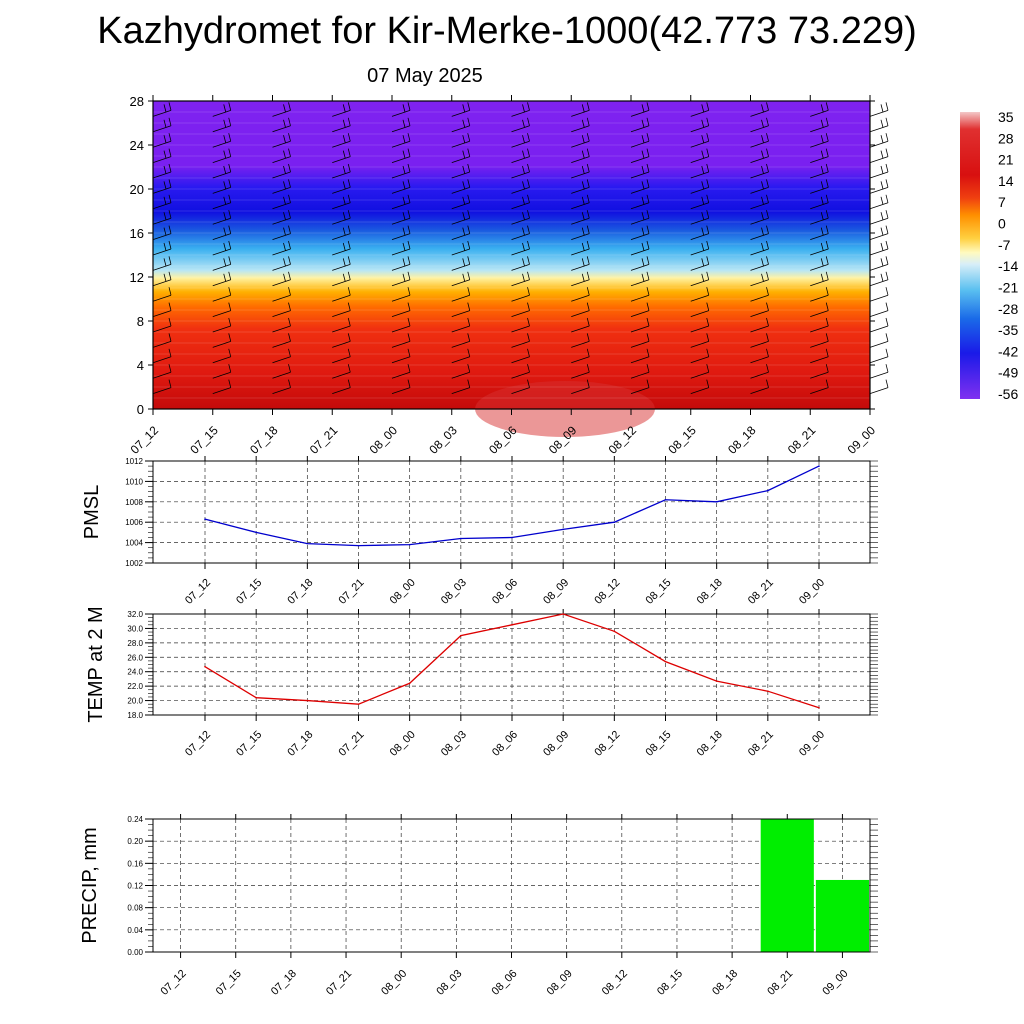 The image size is (1024, 1024). What do you see at coordinates (264, 440) in the screenshot?
I see `x-tick-label: 07_18` at bounding box center [264, 440].